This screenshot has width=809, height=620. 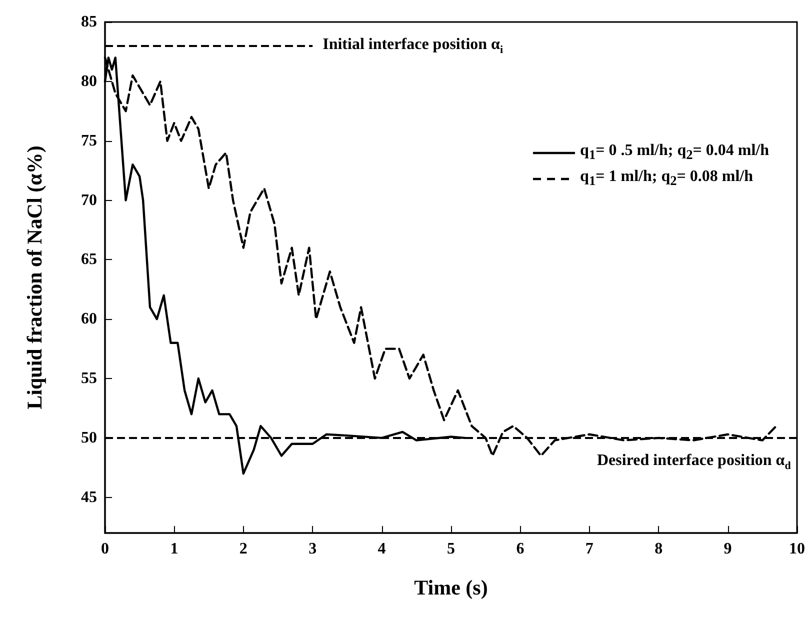 What do you see at coordinates (728, 549) in the screenshot?
I see `x-tick-label: 9` at bounding box center [728, 549].